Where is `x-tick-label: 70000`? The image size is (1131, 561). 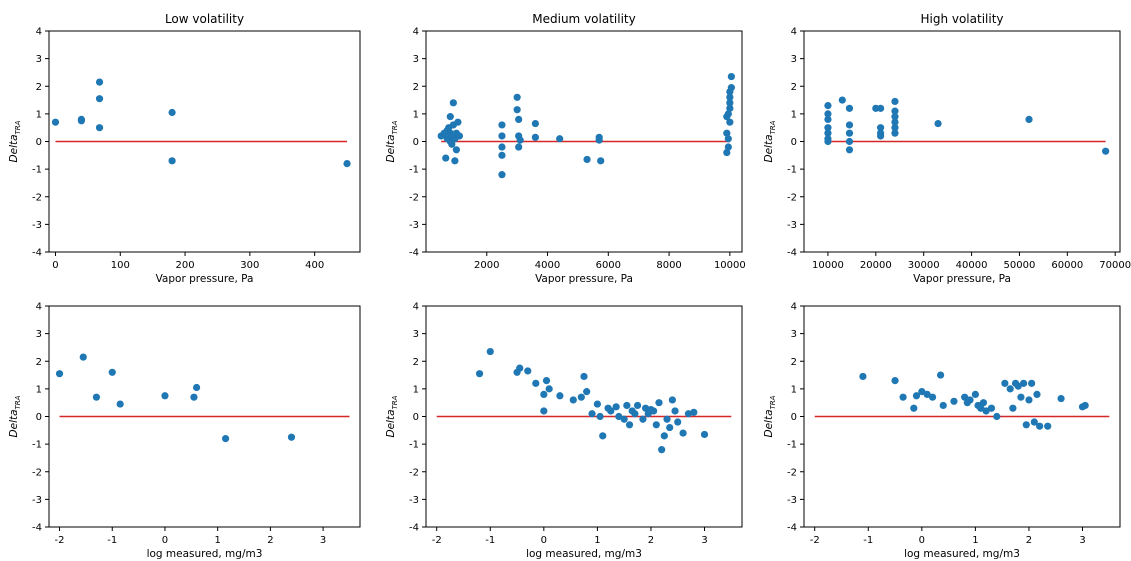
x-tick-label: 70000 is located at coordinates (1115, 265).